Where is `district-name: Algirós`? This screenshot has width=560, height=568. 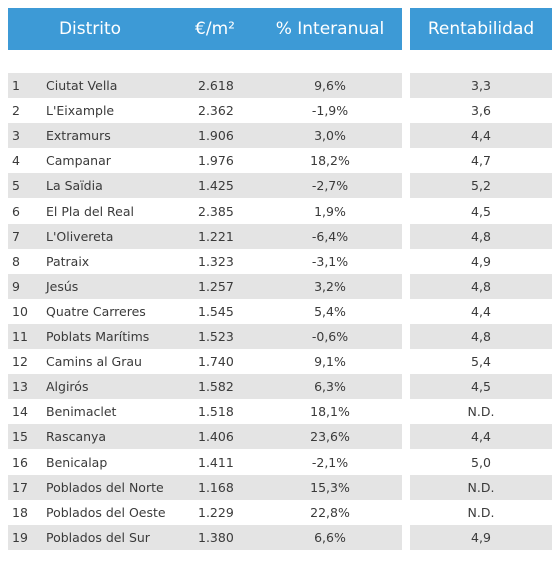
district-name: Algirós is located at coordinates (67, 387).